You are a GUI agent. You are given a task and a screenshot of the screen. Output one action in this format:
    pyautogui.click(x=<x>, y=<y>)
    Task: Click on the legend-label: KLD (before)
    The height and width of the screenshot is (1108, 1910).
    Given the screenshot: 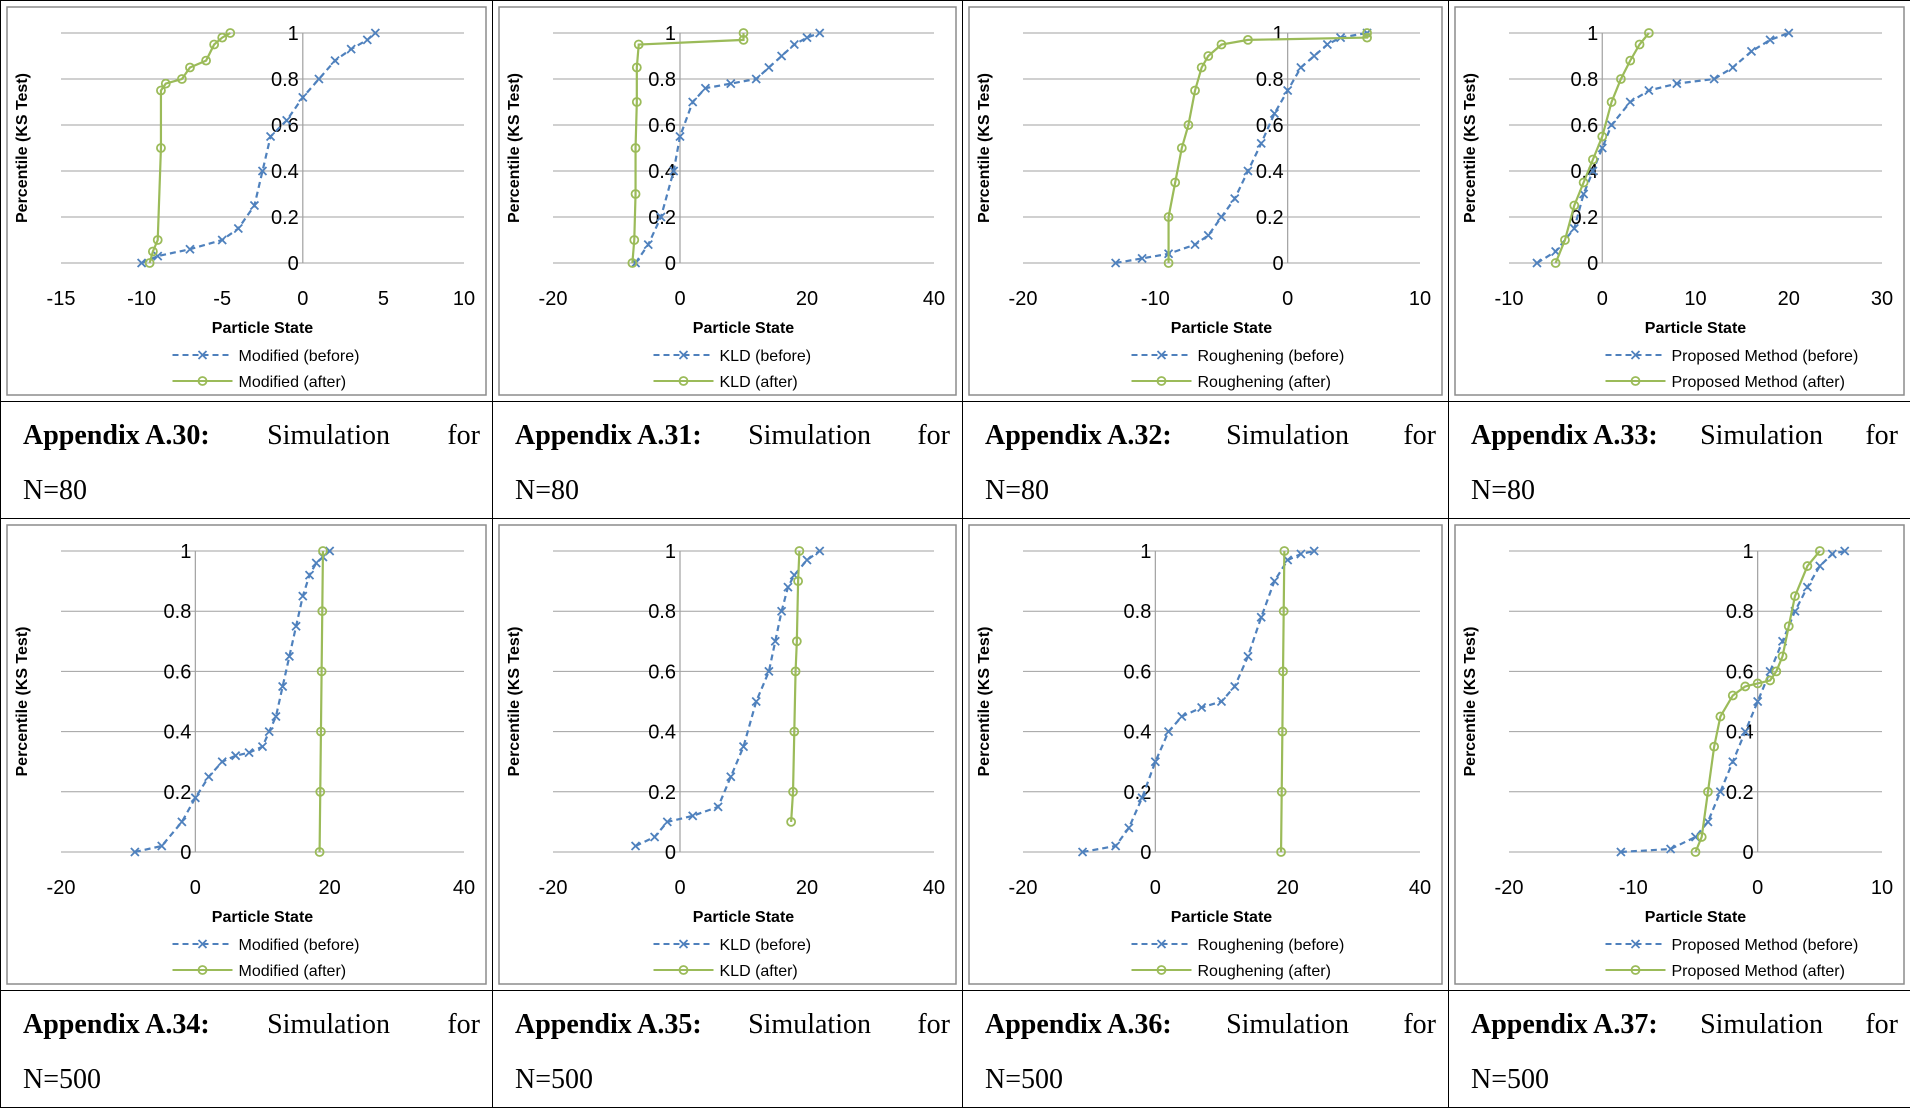 What is the action you would take?
    pyautogui.click(x=766, y=945)
    